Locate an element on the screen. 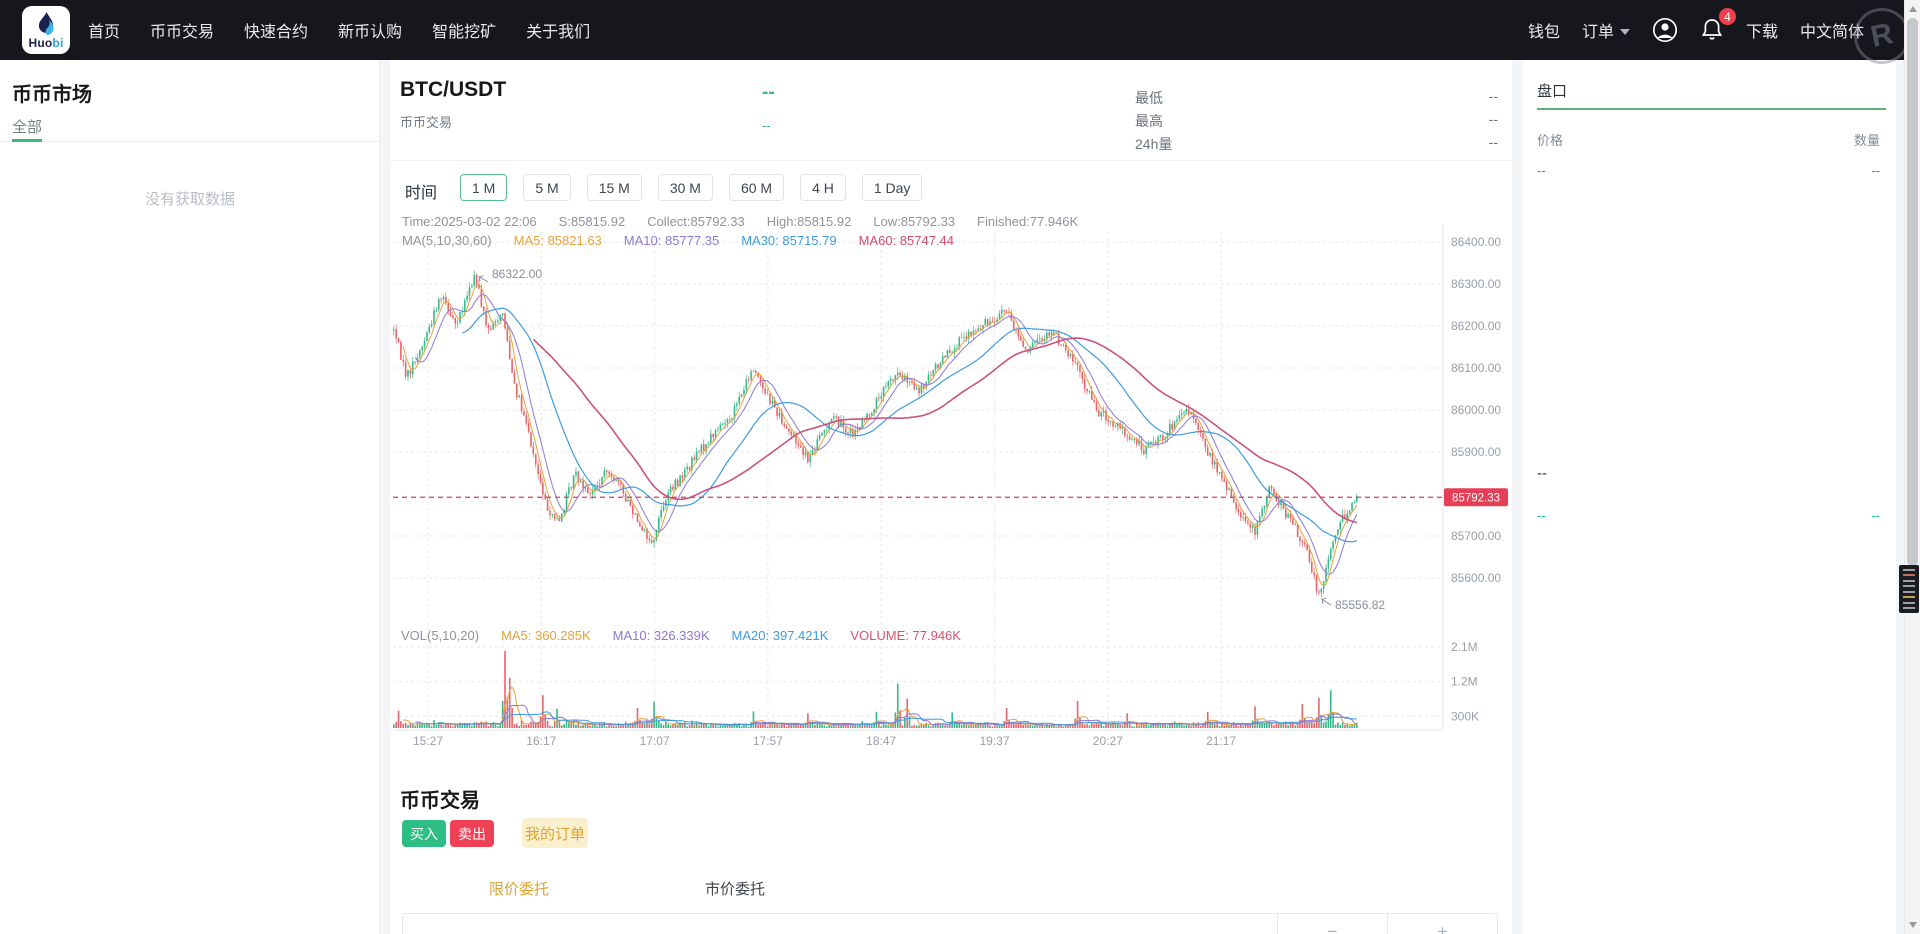 This screenshot has width=1920, height=934. tab-limit-order: 限价委托 is located at coordinates (519, 889).